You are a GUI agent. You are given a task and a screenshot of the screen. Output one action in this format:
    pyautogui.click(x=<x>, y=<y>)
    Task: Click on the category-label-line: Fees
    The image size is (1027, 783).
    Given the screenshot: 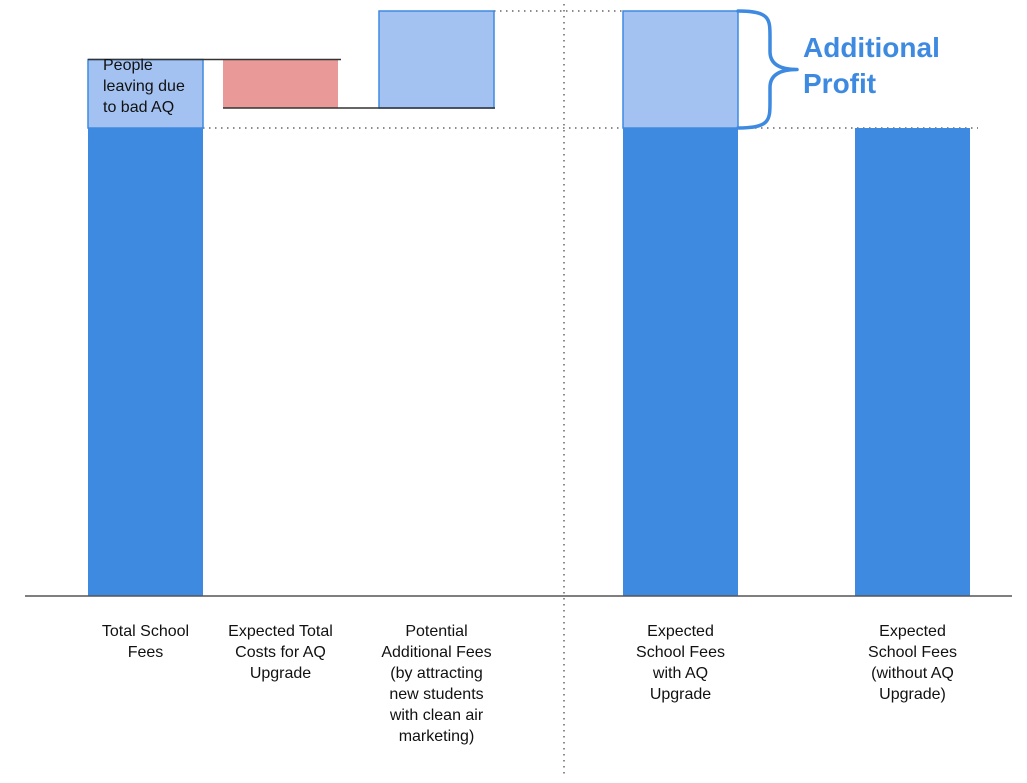 What is the action you would take?
    pyautogui.click(x=145, y=652)
    